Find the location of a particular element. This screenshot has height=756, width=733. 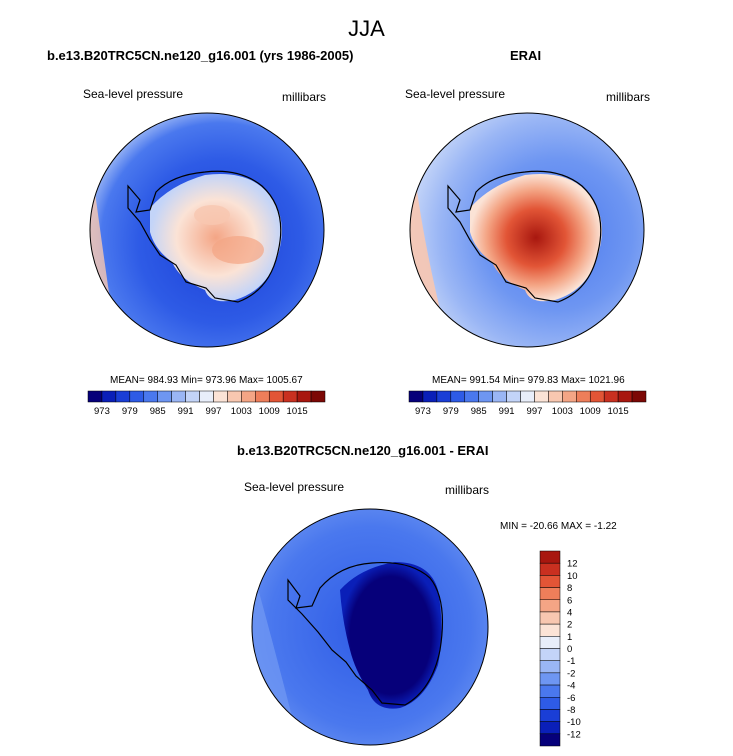

colorbar-2-tick-label: 1015 is located at coordinates (618, 411).